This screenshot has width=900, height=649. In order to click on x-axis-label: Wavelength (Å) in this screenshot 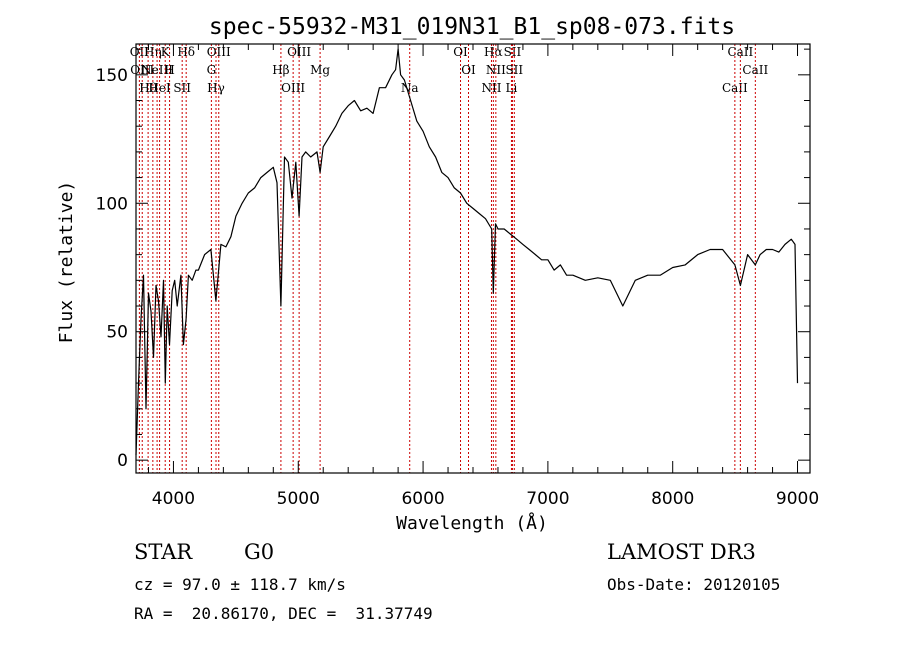, I will do `click(472, 523)`.